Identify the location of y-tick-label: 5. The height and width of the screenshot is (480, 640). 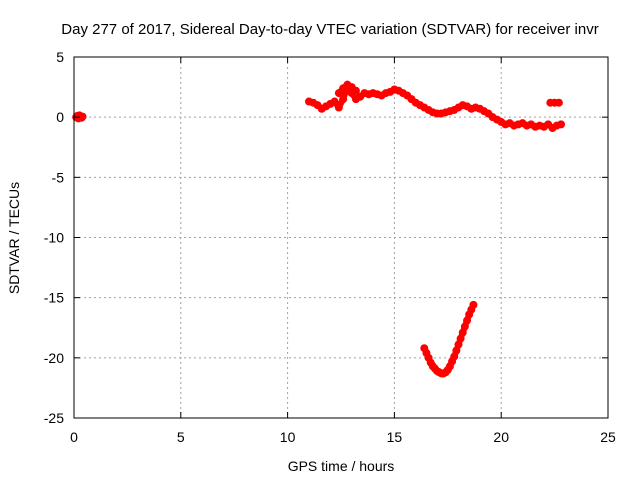
(60, 57).